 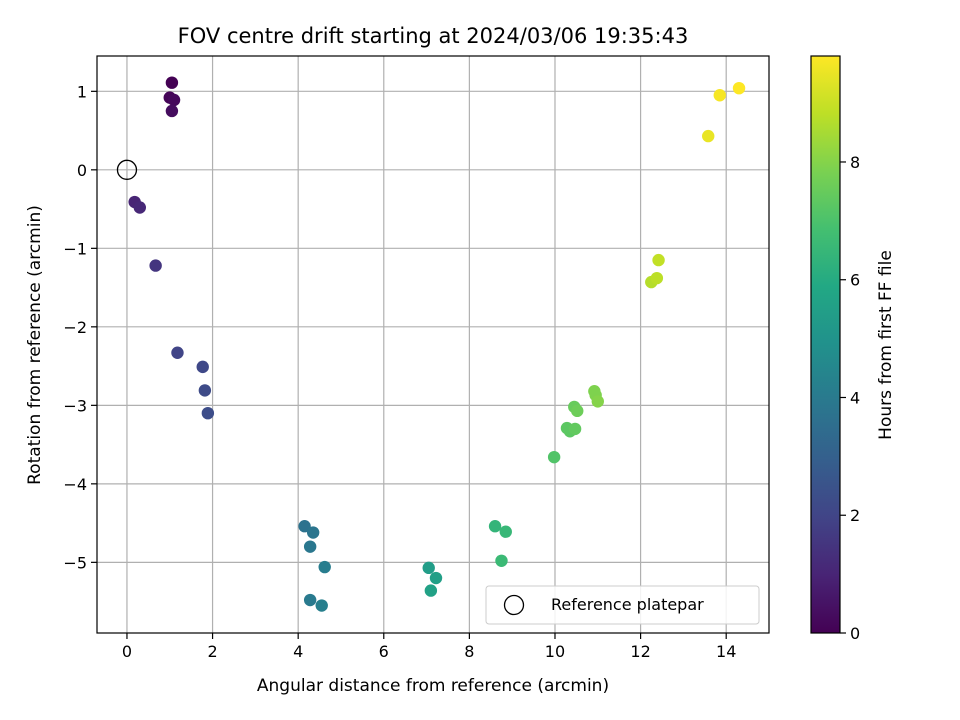 I want to click on legend-box, so click(x=622, y=605).